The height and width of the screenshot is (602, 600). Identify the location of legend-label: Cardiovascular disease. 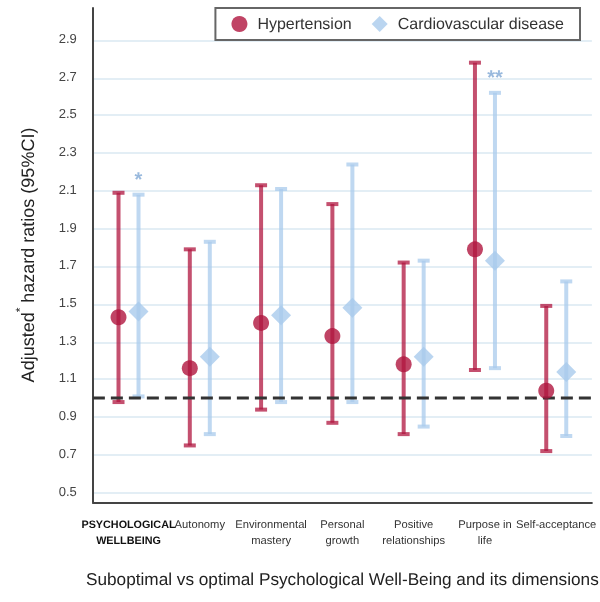
(481, 24).